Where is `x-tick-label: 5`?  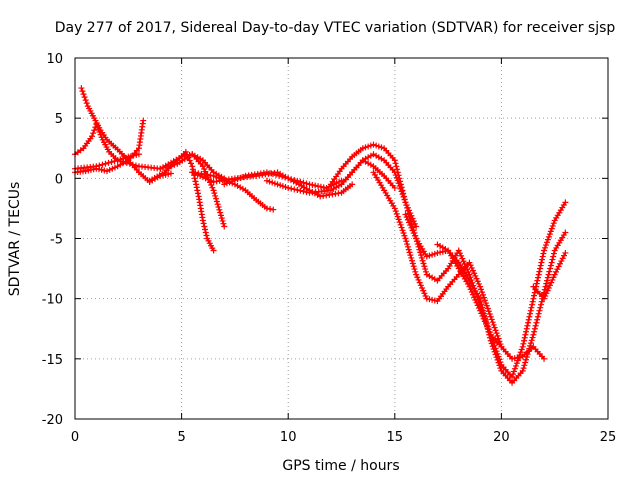
x-tick-label: 5 is located at coordinates (181, 437).